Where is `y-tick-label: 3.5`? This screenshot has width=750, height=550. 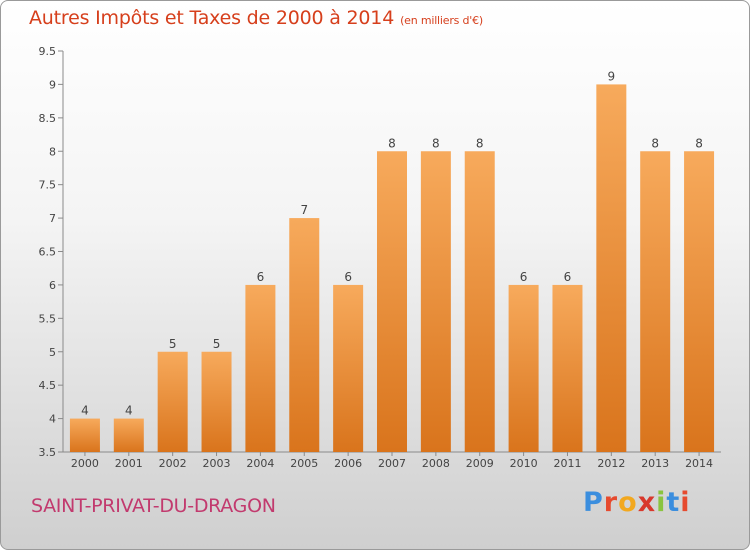 y-tick-label: 3.5 is located at coordinates (48, 452).